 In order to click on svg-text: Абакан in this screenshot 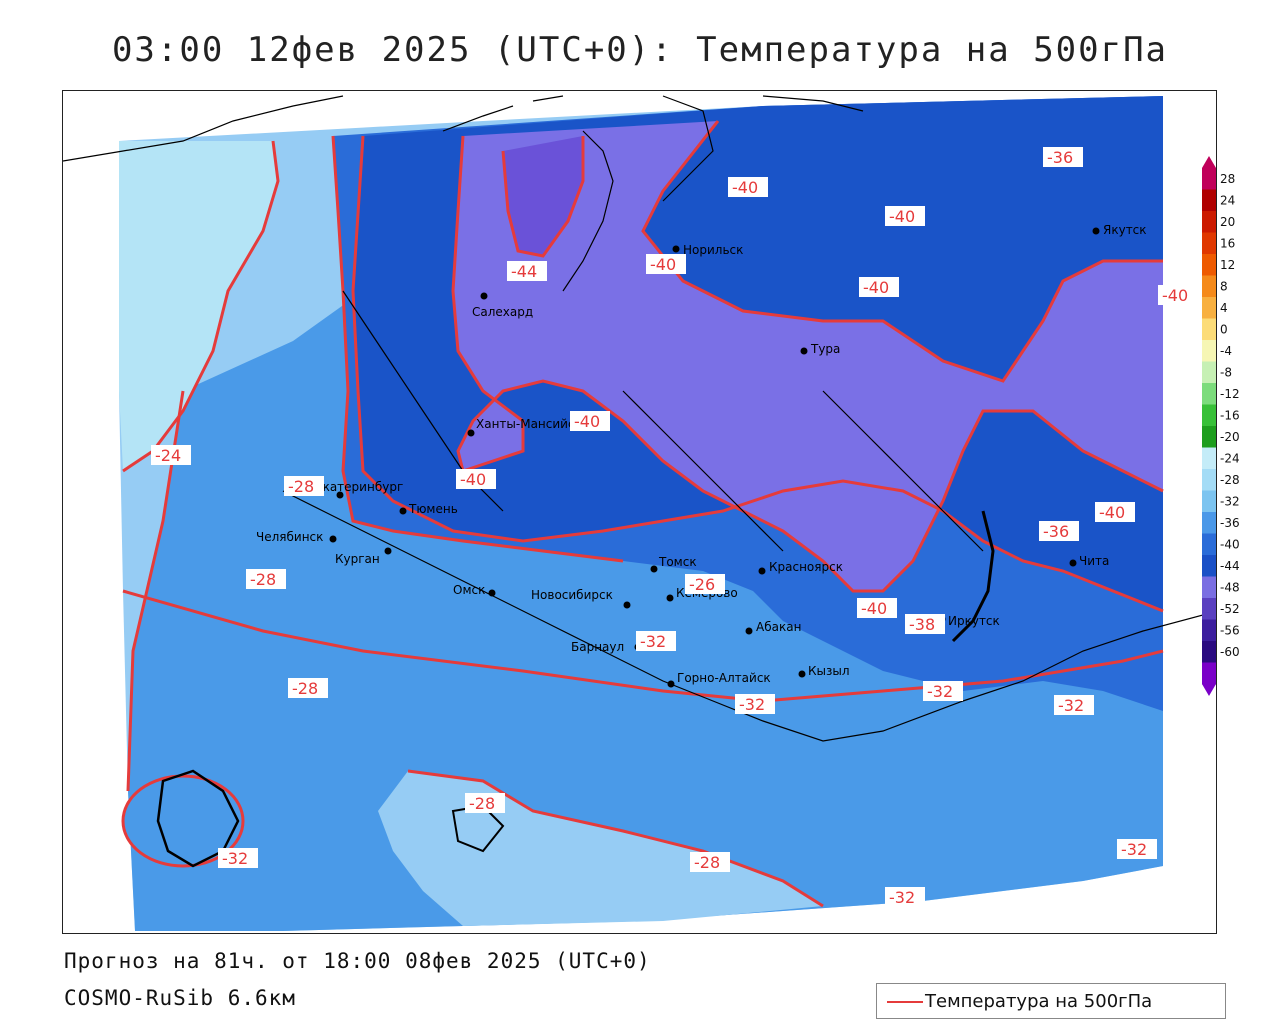, I will do `click(778, 627)`.